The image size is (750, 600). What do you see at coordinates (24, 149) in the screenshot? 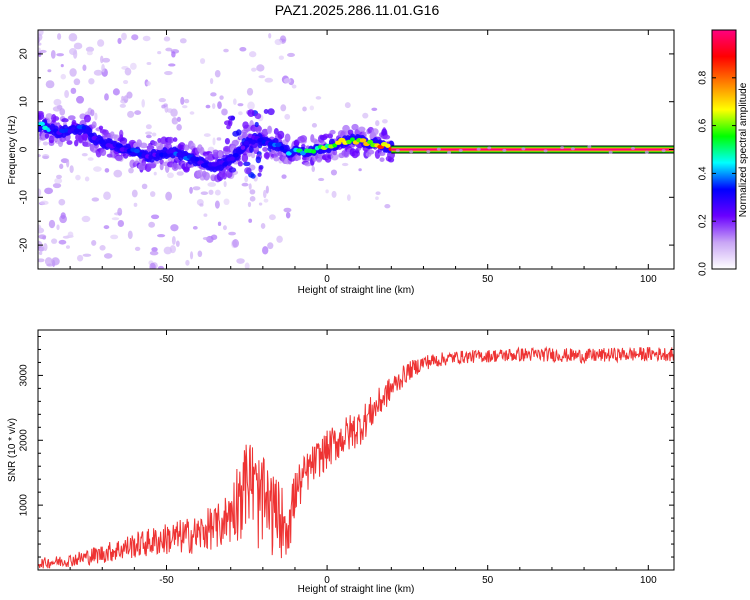
I see `spectrogram-y-tick-label: 0` at bounding box center [24, 149].